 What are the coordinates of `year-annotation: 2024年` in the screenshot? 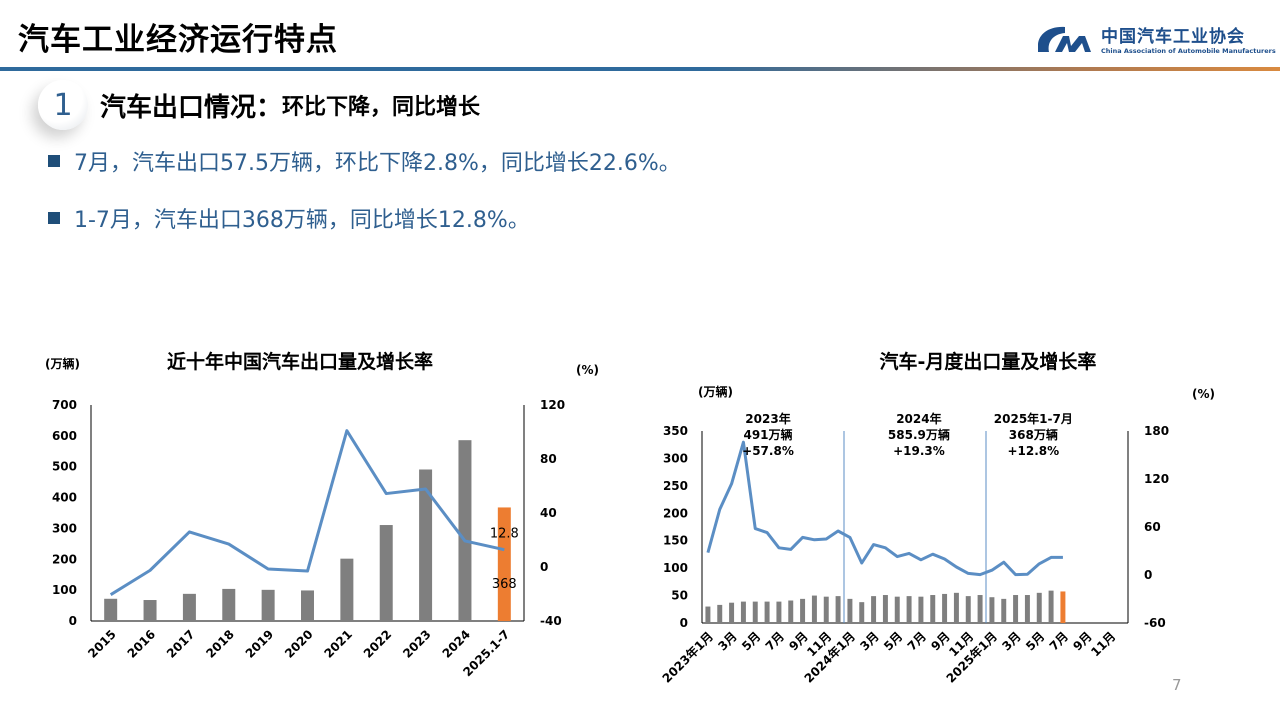 It's located at (918, 418).